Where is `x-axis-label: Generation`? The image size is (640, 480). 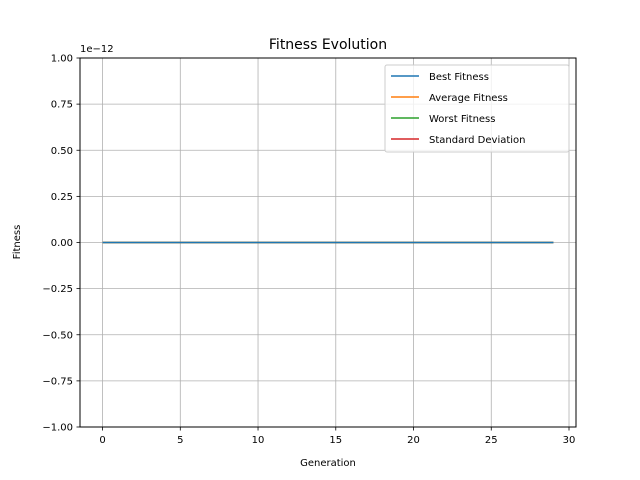 x-axis-label: Generation is located at coordinates (328, 463).